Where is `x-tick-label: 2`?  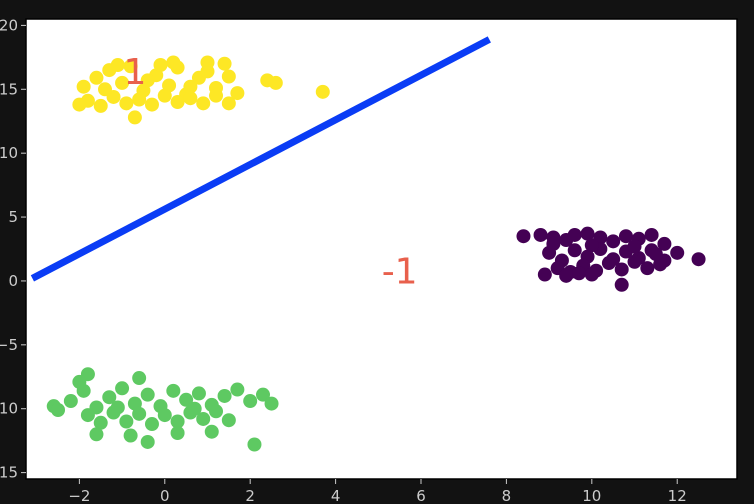 x-tick-label: 2 is located at coordinates (250, 495).